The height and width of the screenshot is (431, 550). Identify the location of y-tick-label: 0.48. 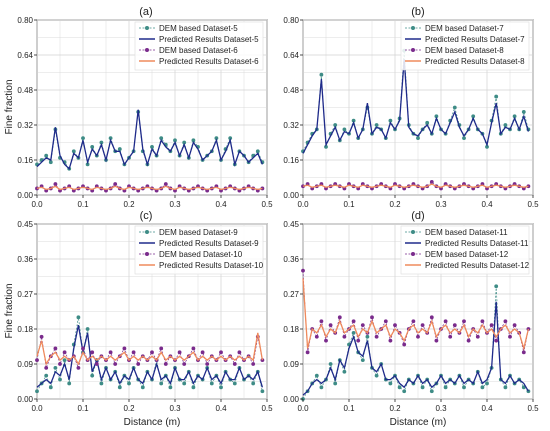
(291, 90).